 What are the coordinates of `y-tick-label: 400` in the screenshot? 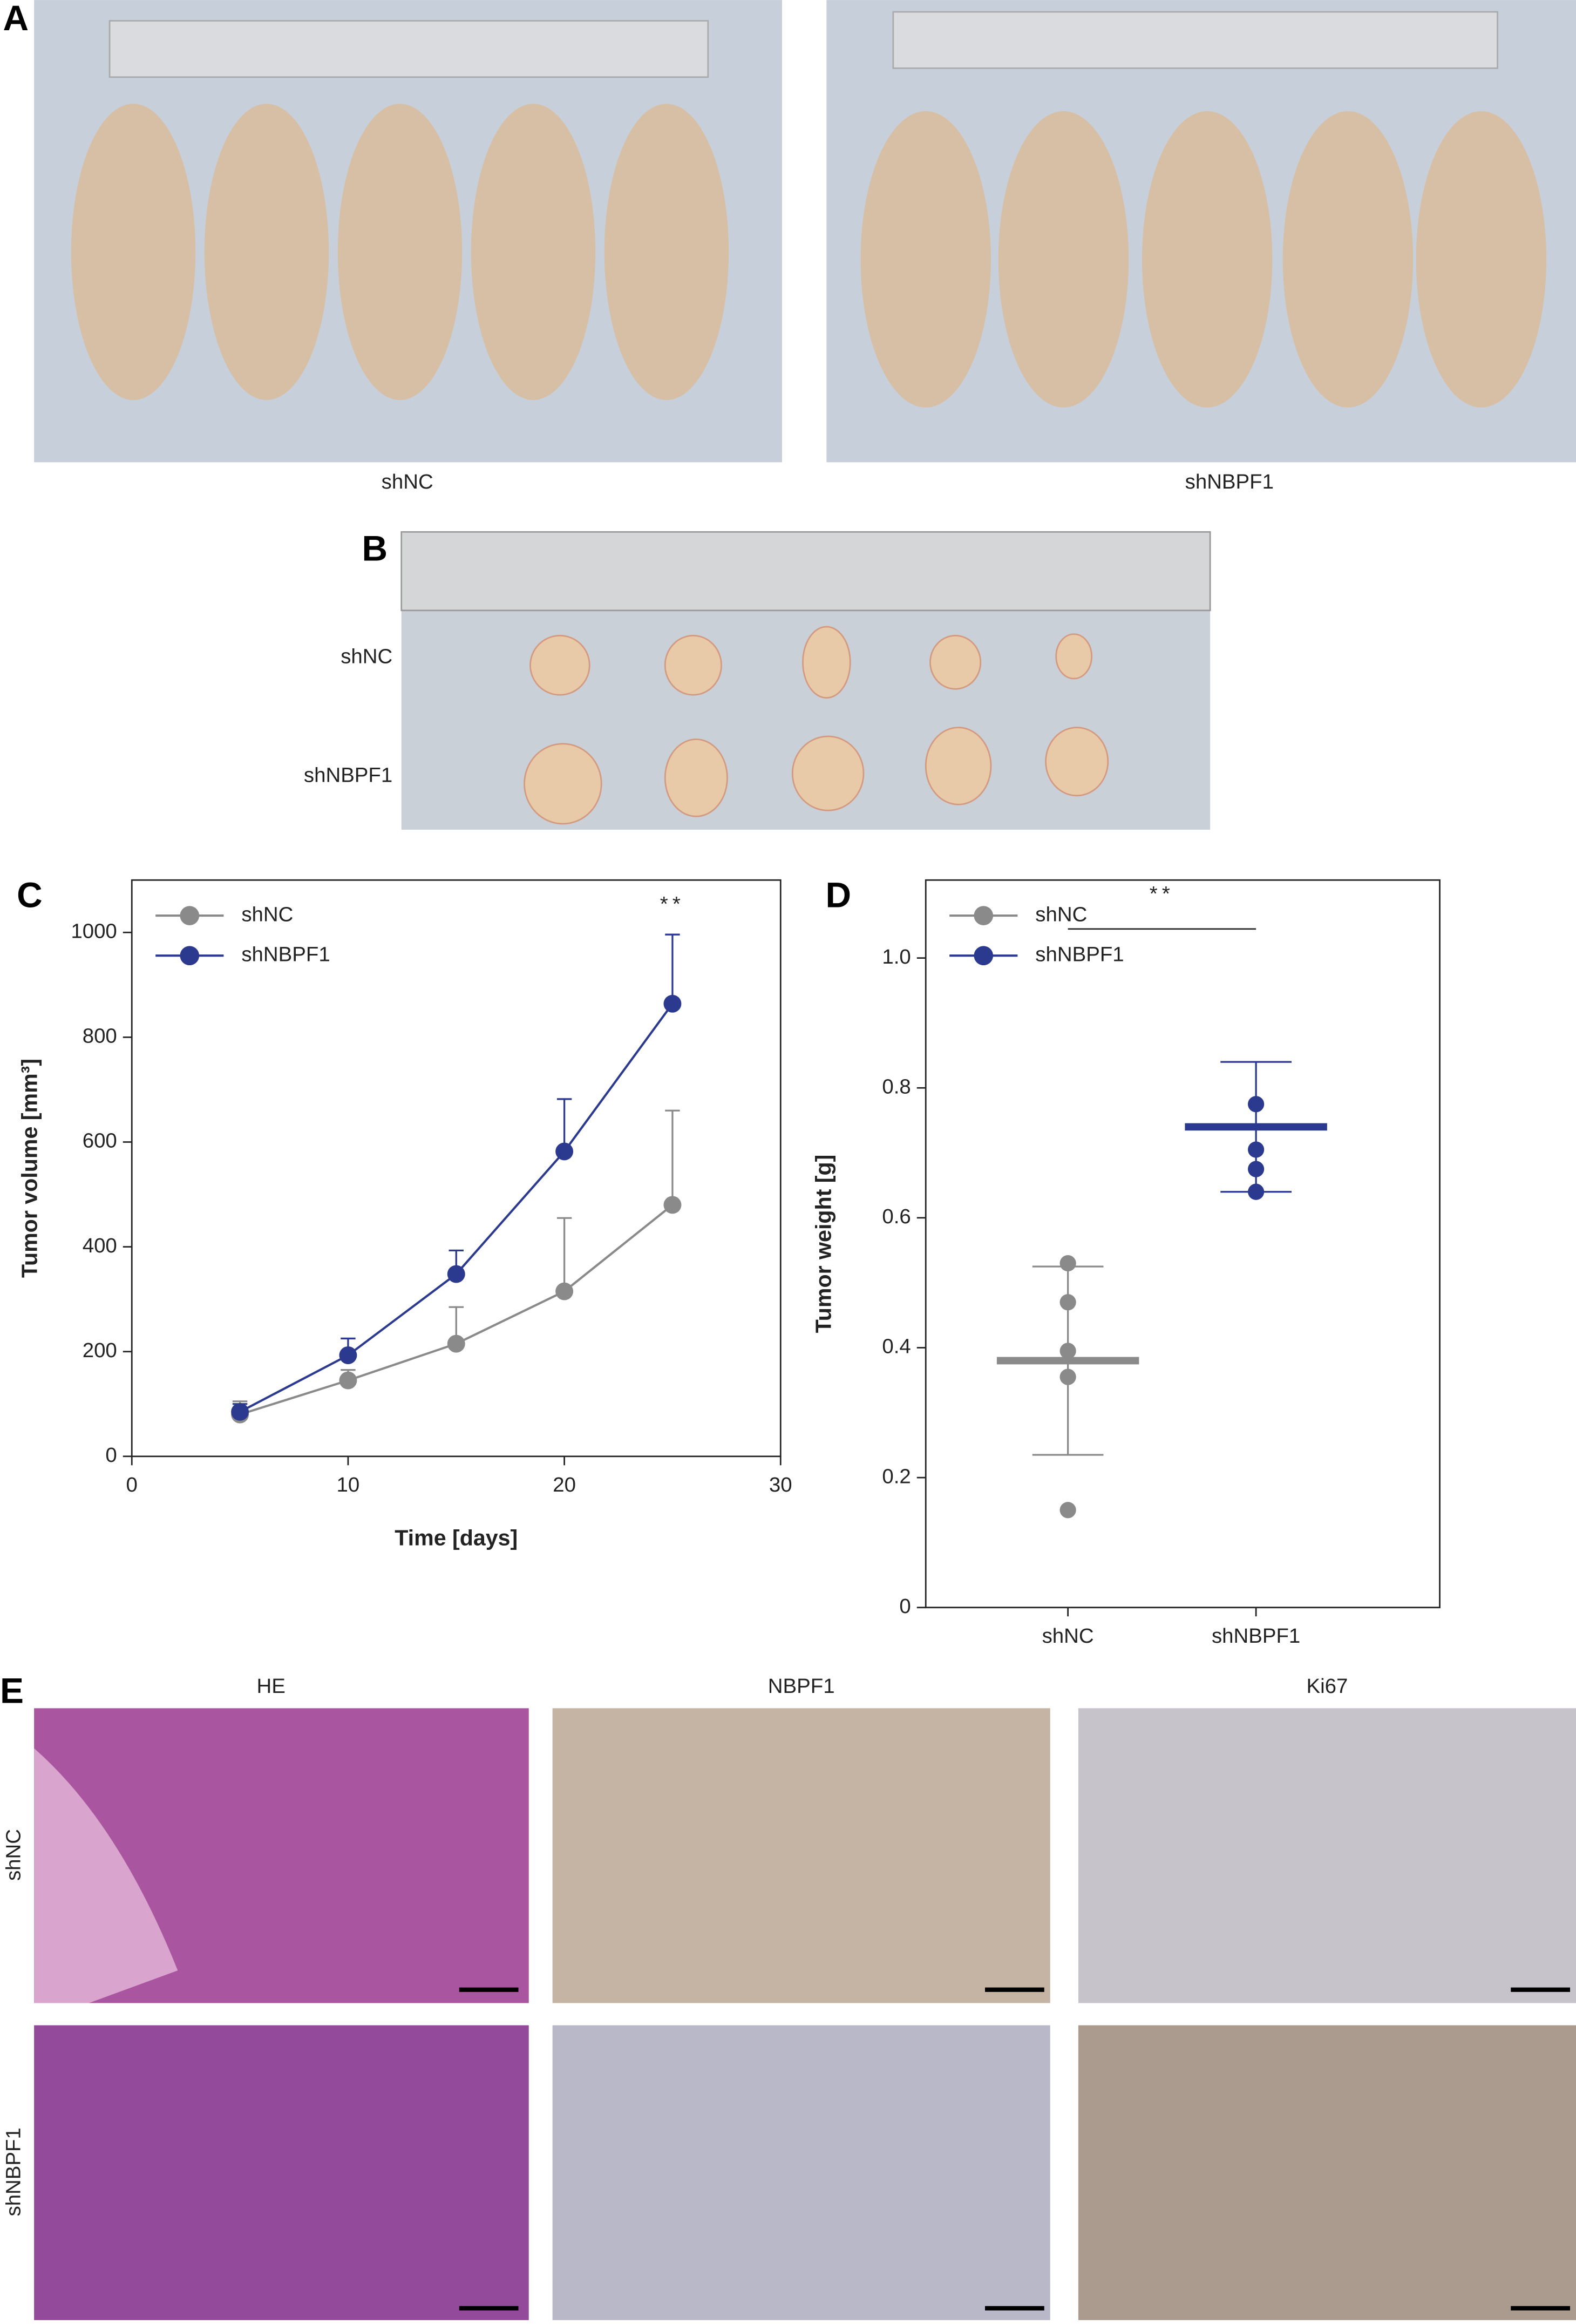 It's located at (100, 1245).